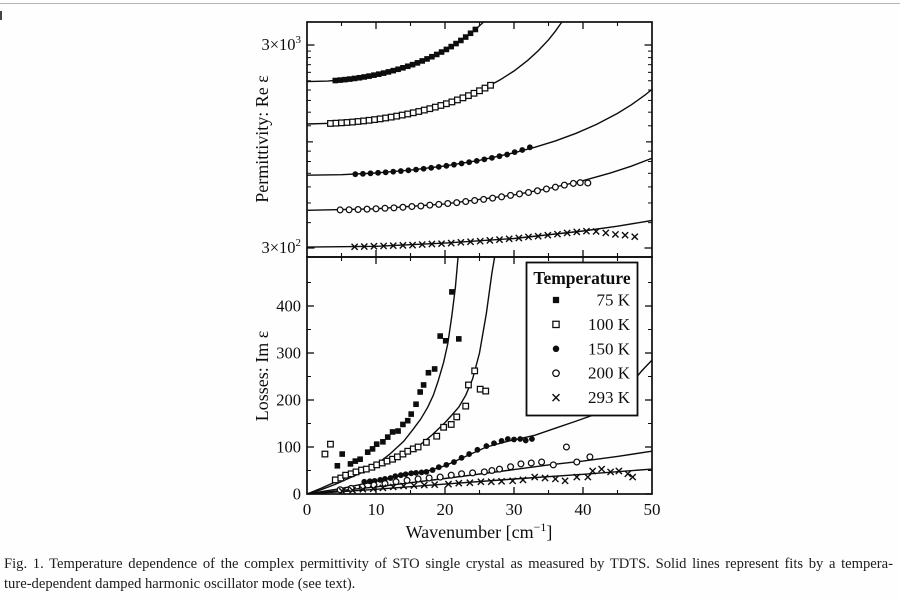  What do you see at coordinates (288, 353) in the screenshot?
I see `ytick-label-bottom: 300` at bounding box center [288, 353].